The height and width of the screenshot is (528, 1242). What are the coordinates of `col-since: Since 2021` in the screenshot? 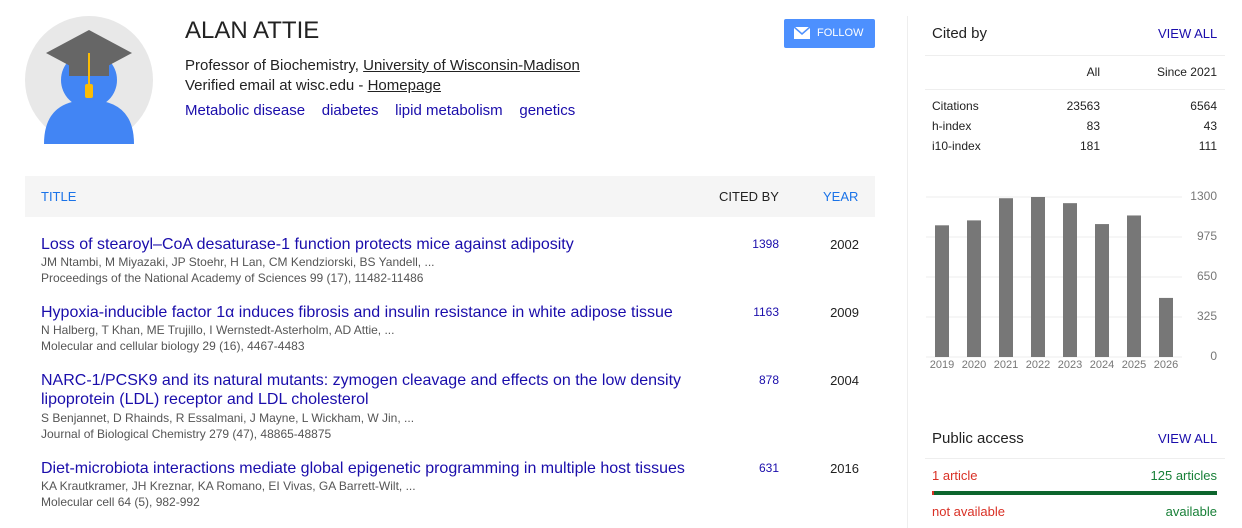 It's located at (1186, 72).